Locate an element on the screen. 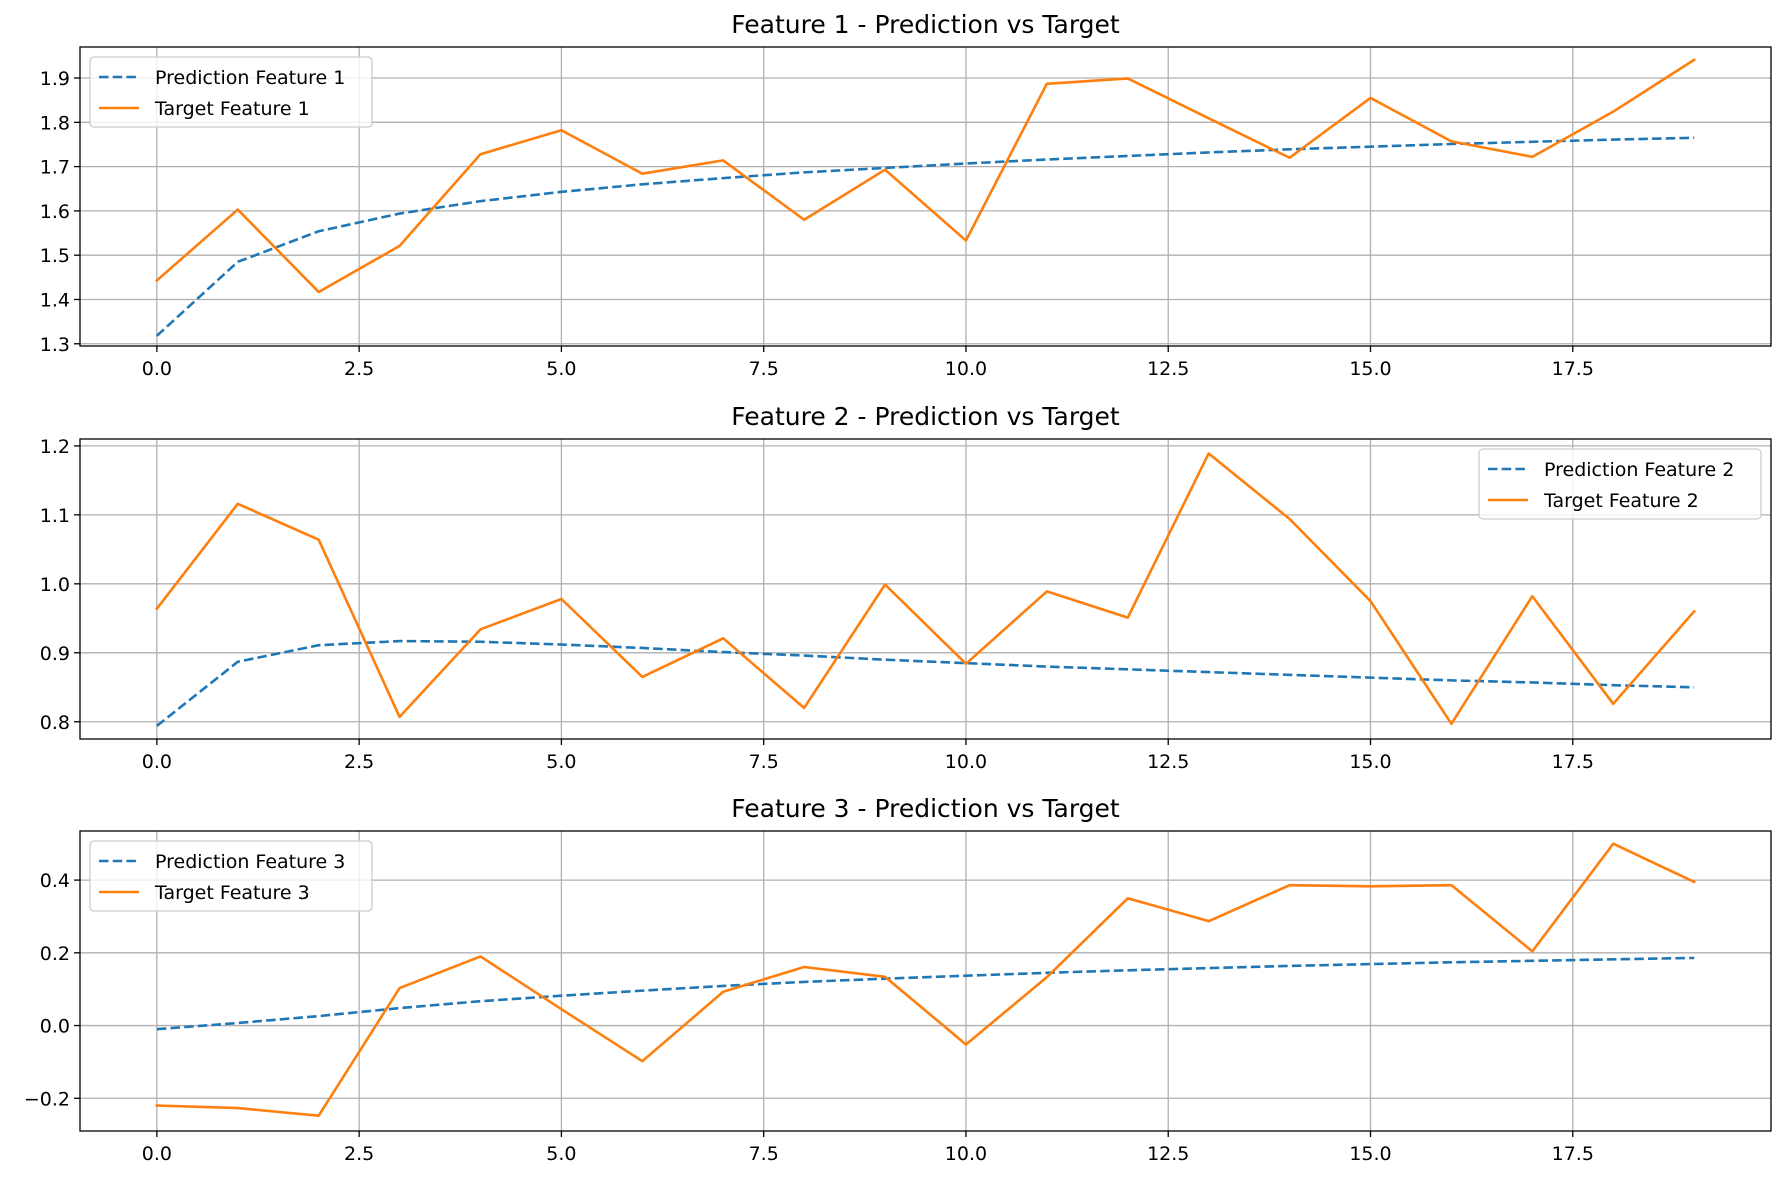 This screenshot has height=1182, width=1785. y-tick-label: 1.0 is located at coordinates (55, 585).